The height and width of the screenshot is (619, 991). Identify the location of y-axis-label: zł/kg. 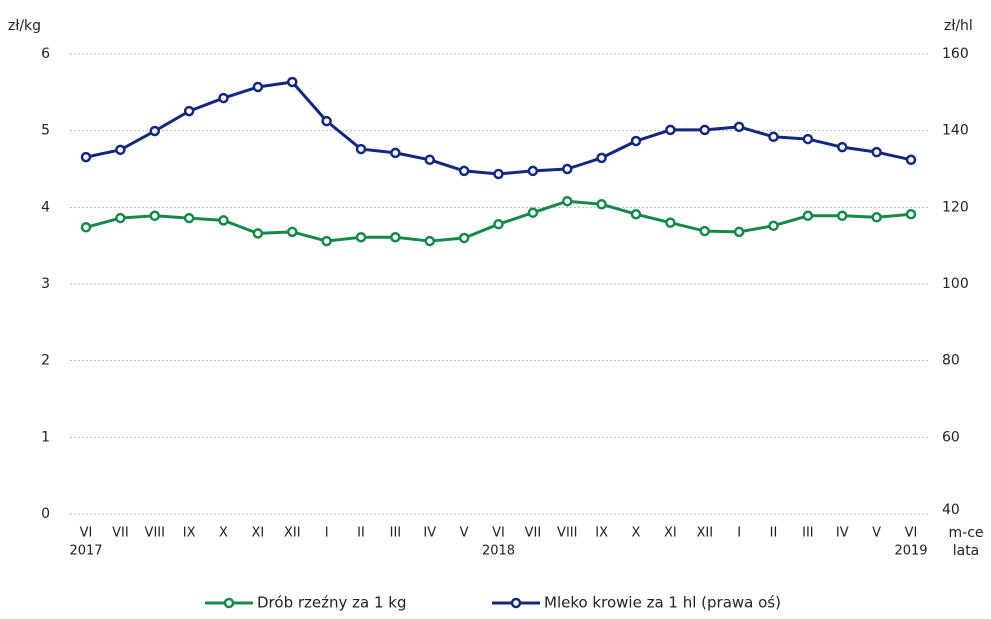
(24, 26).